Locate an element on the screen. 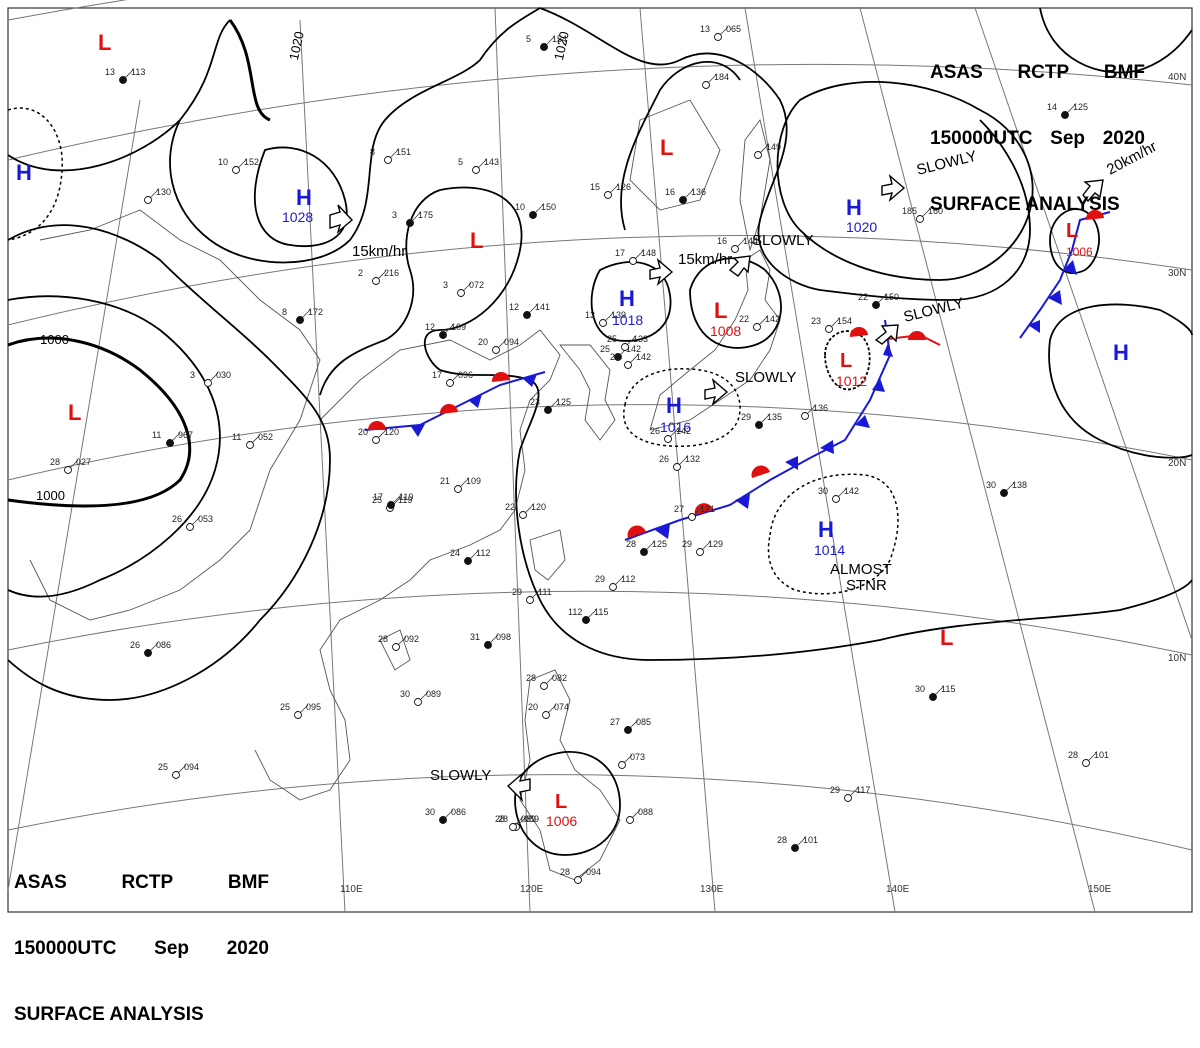 The image size is (1200, 1048). lon-line-120e is located at coordinates (512, 460).